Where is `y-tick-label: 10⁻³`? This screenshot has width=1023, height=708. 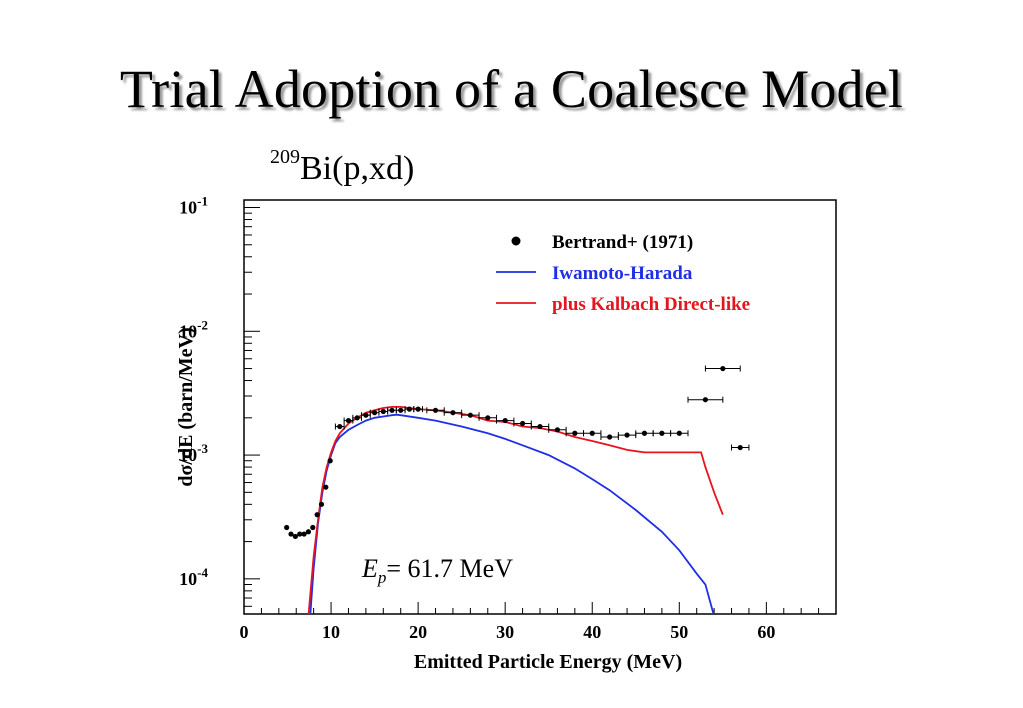 y-tick-label: 10⁻³ is located at coordinates (193, 453).